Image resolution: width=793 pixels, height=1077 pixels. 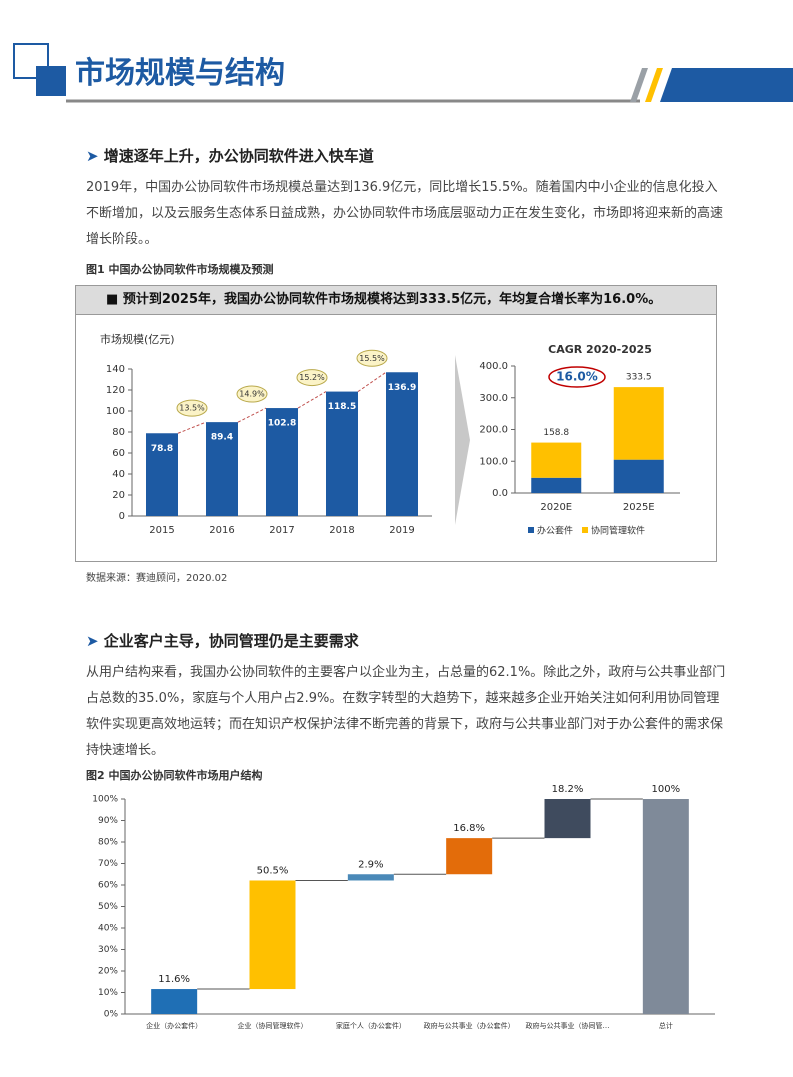 I want to click on annotation: 14.9%, so click(x=252, y=394).